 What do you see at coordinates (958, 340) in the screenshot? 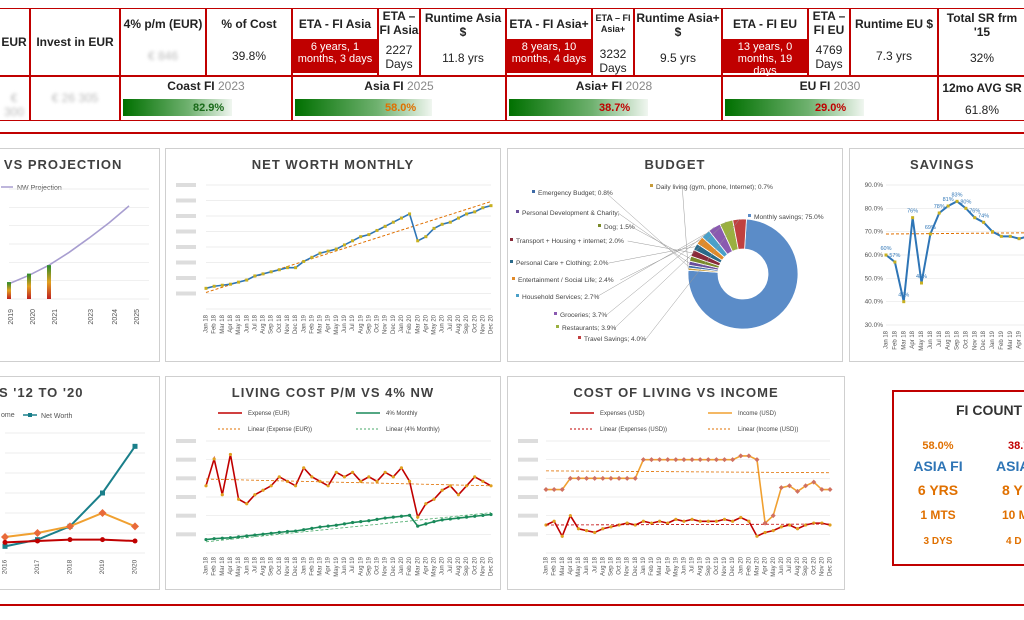
I see `sav-x-tick: Sep 18` at bounding box center [958, 340].